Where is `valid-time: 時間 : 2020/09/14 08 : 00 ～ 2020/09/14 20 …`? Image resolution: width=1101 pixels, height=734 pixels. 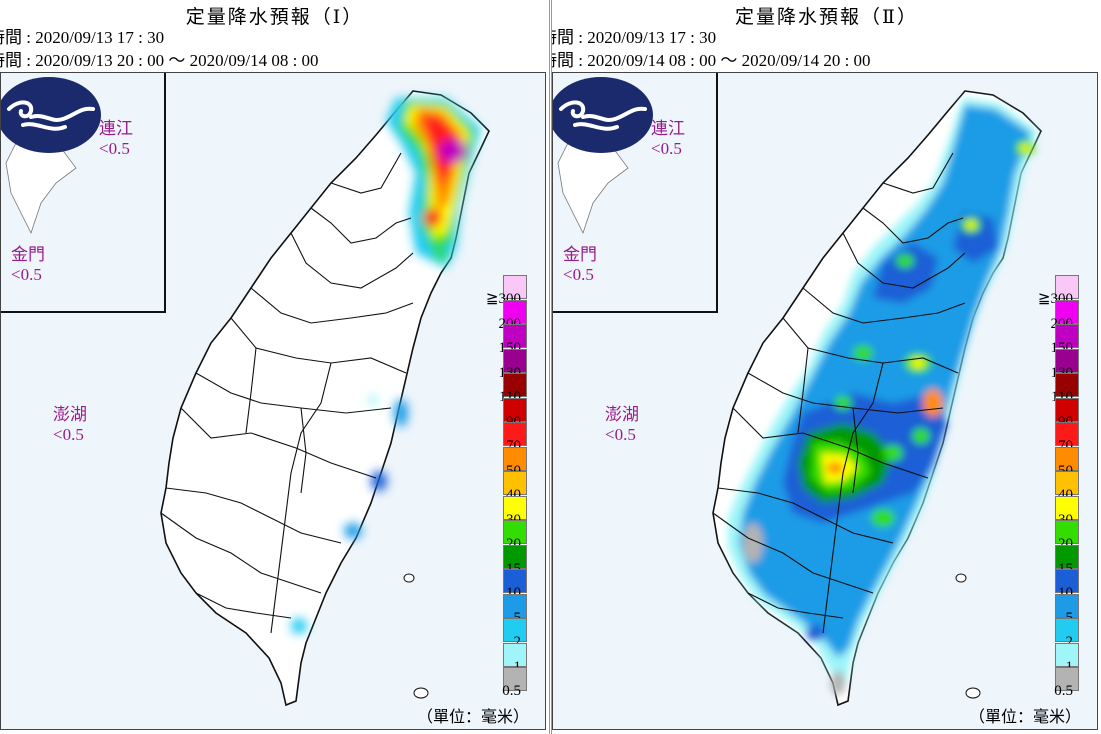
valid-time: 時間 : 2020/09/14 08 : 00 ～ 2020/09/14 20 … is located at coordinates (711, 60).